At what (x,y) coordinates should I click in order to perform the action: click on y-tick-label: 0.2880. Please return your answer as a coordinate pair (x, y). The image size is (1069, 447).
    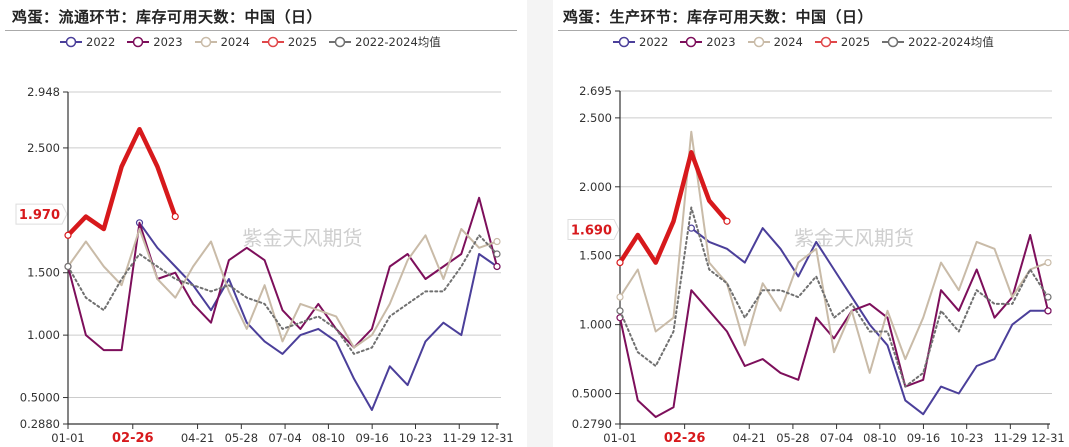
    Looking at the image, I should click on (40, 424).